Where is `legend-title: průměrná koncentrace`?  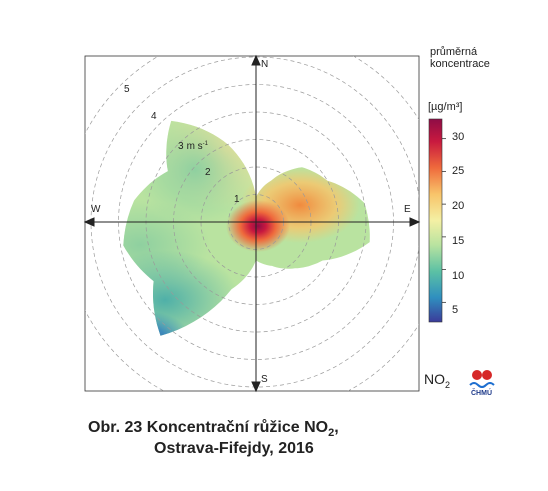 legend-title: průměrná koncentrace is located at coordinates (460, 58).